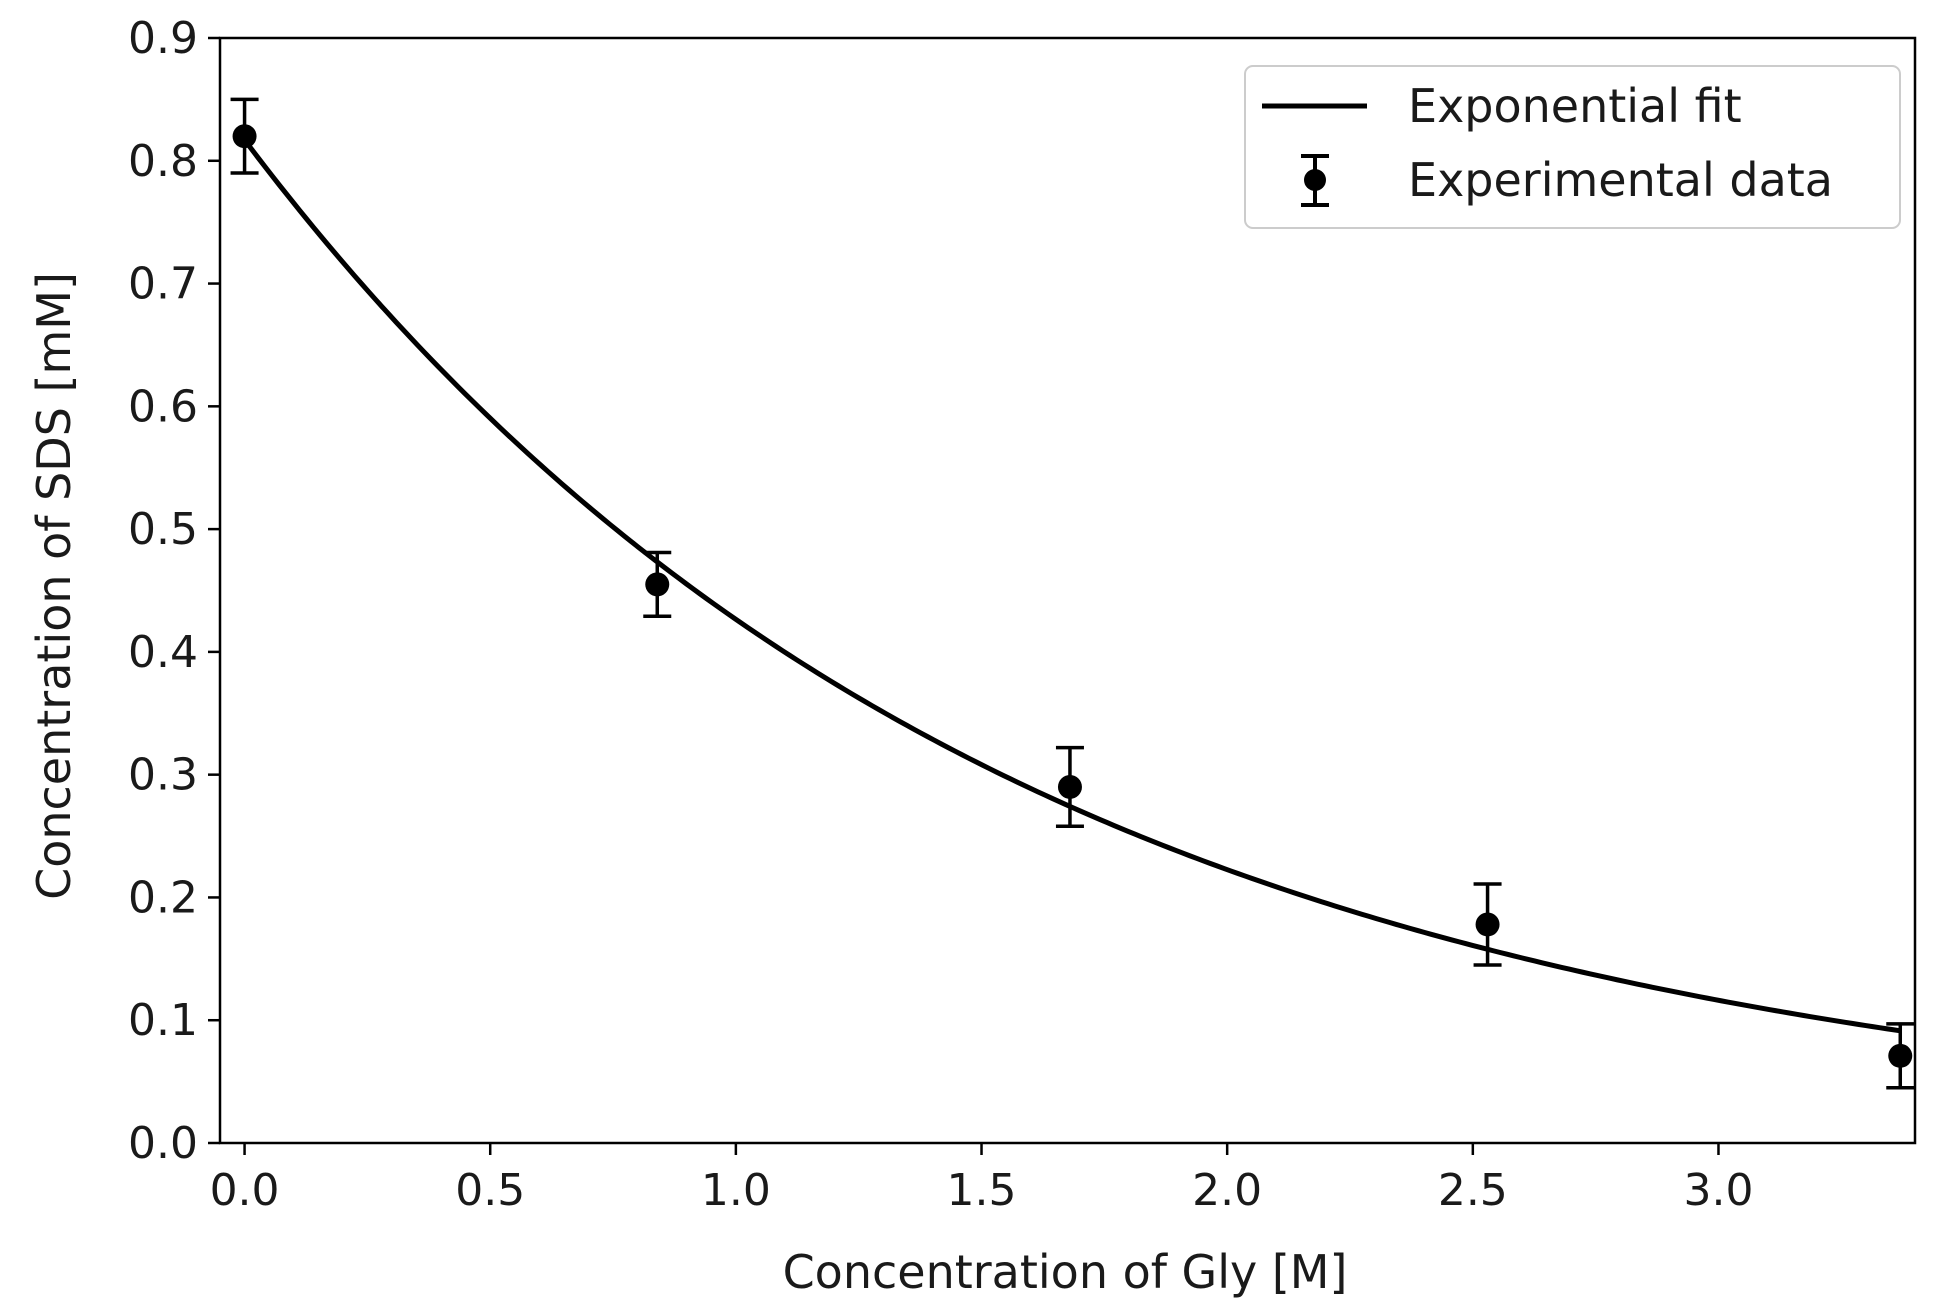 The image size is (1939, 1306). I want to click on y-tick-label: 0.4, so click(163, 652).